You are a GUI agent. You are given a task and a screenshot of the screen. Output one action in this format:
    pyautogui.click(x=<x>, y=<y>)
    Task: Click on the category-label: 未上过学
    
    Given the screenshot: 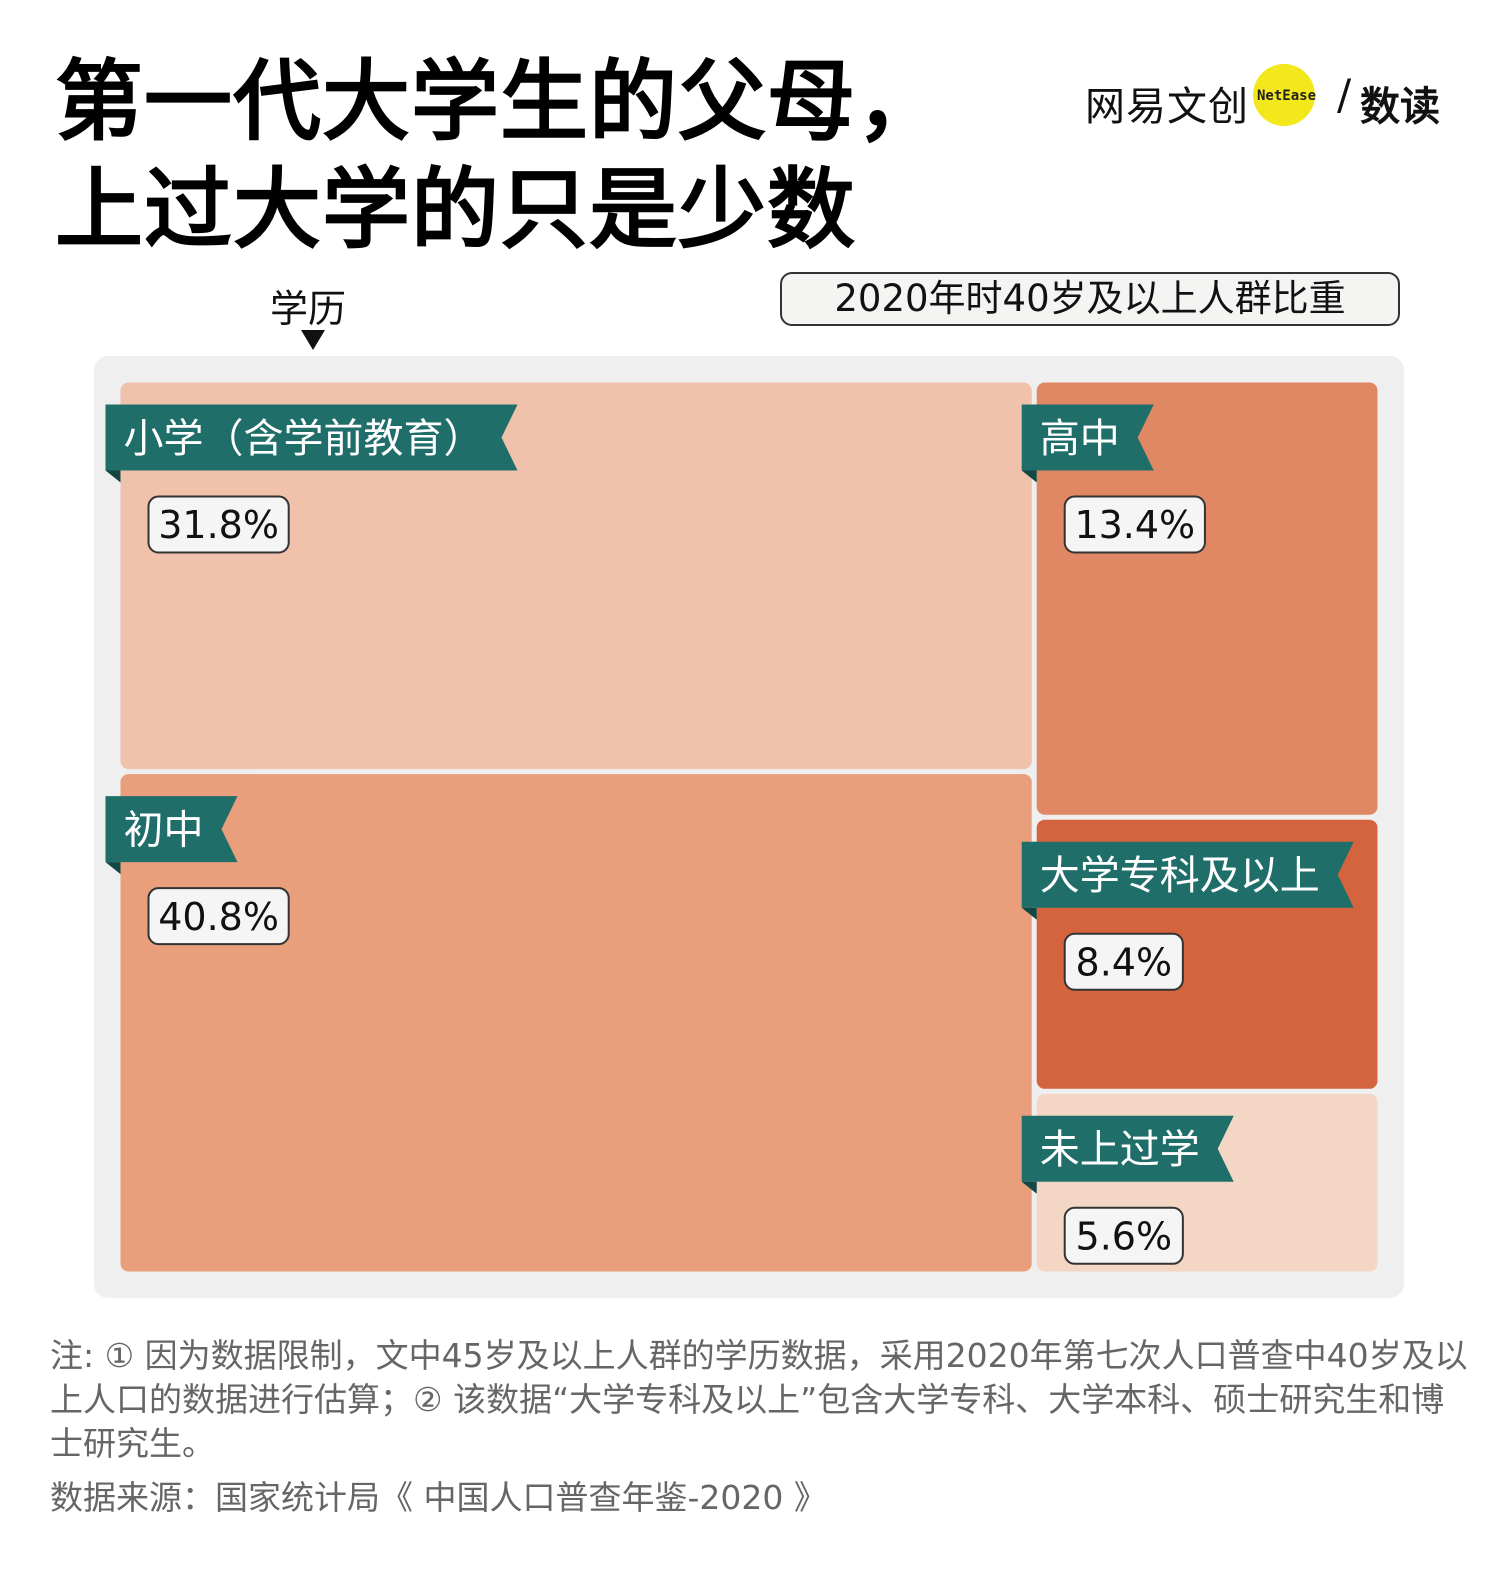 What is the action you would take?
    pyautogui.click(x=1120, y=1150)
    